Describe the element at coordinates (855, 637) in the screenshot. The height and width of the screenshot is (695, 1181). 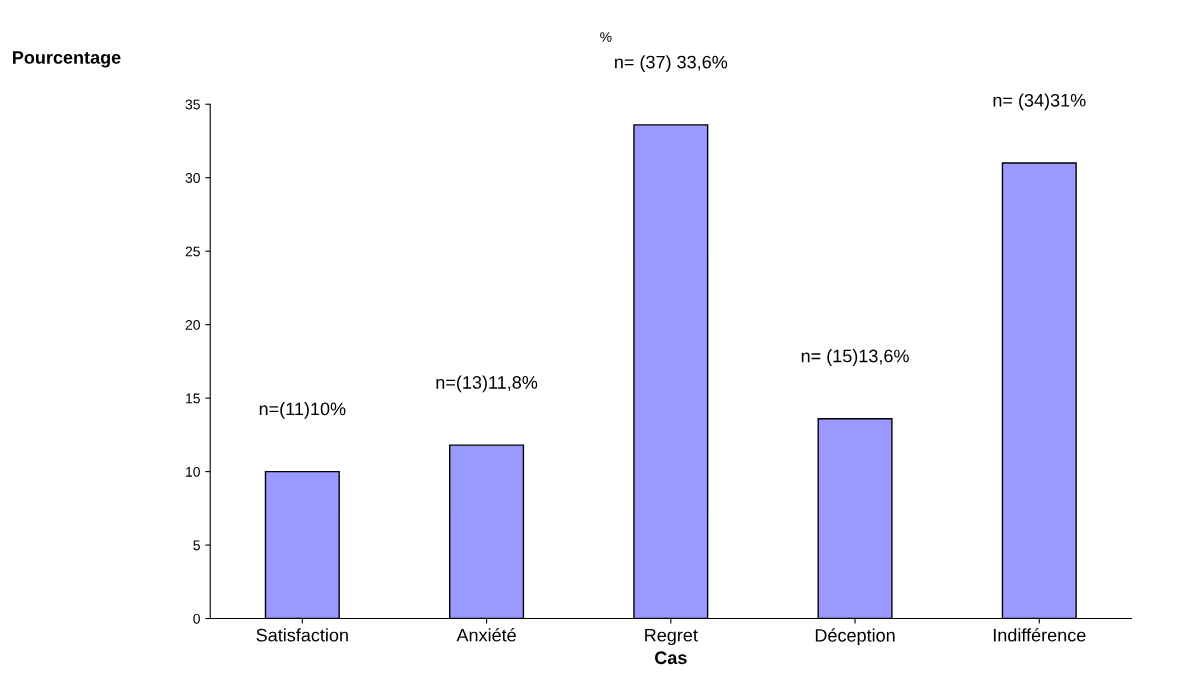
I see `x-tick-label: Déception` at that location.